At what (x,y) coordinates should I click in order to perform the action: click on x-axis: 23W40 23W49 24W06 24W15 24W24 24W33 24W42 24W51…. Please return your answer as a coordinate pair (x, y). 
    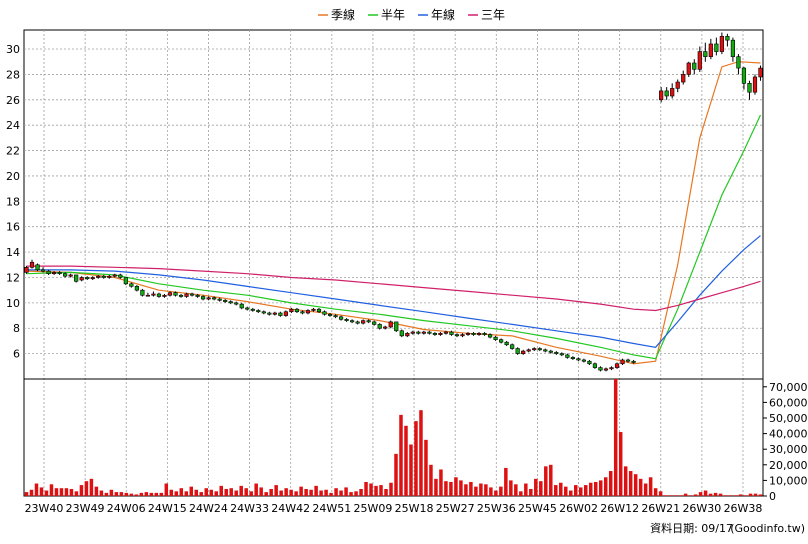
    Looking at the image, I should click on (394, 508).